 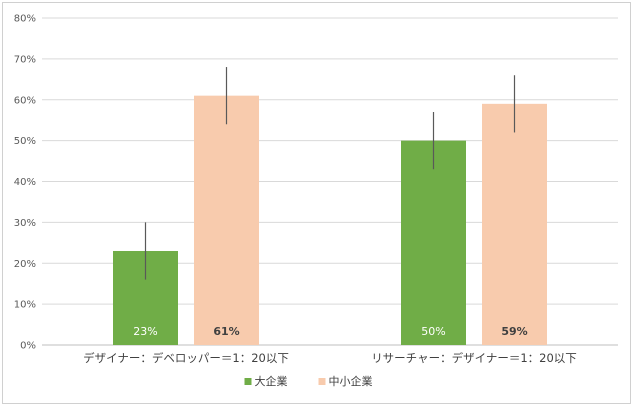 I want to click on y-tick-label: 40%, so click(x=25, y=182).